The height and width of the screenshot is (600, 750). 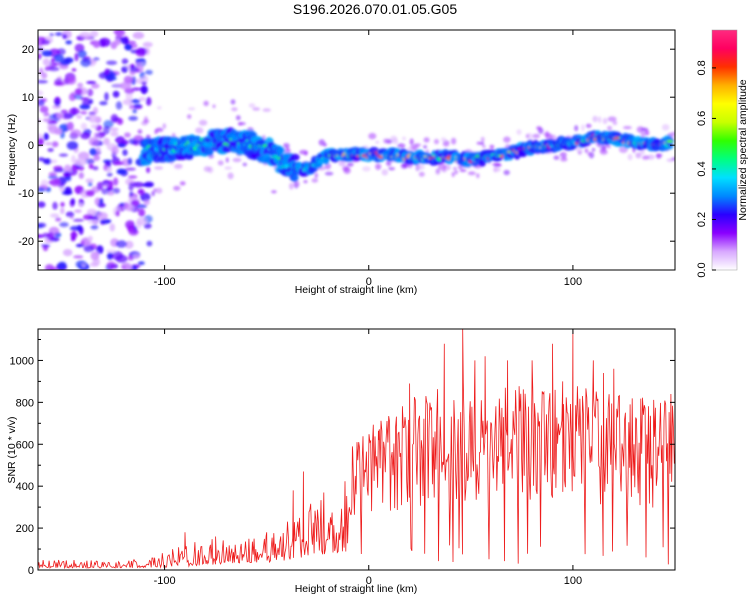 I want to click on y-tick-label: 20, so click(x=28, y=50).